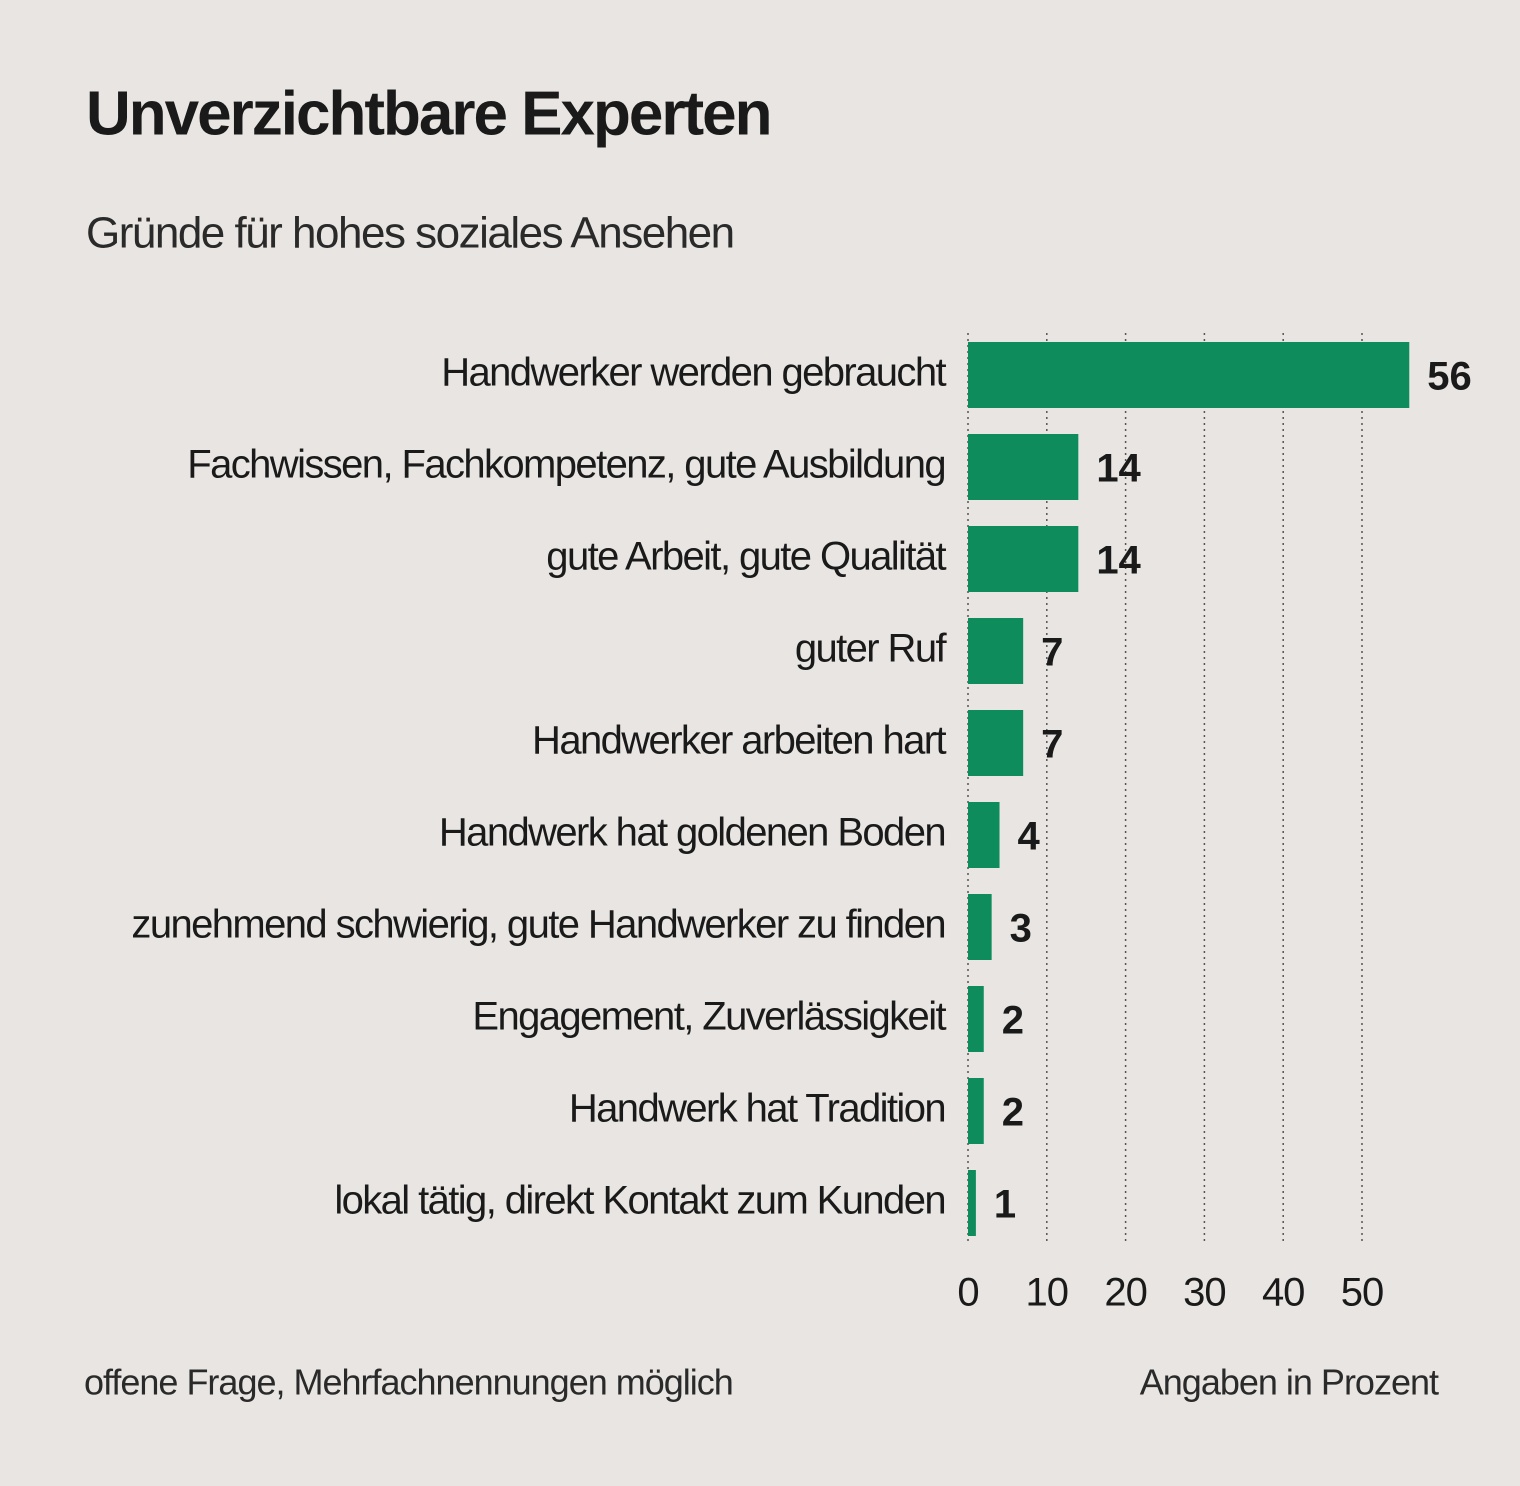 This screenshot has height=1486, width=1520. What do you see at coordinates (639, 1201) in the screenshot?
I see `category-label: lokal tätig, direkt Kontakt zum Kunden` at bounding box center [639, 1201].